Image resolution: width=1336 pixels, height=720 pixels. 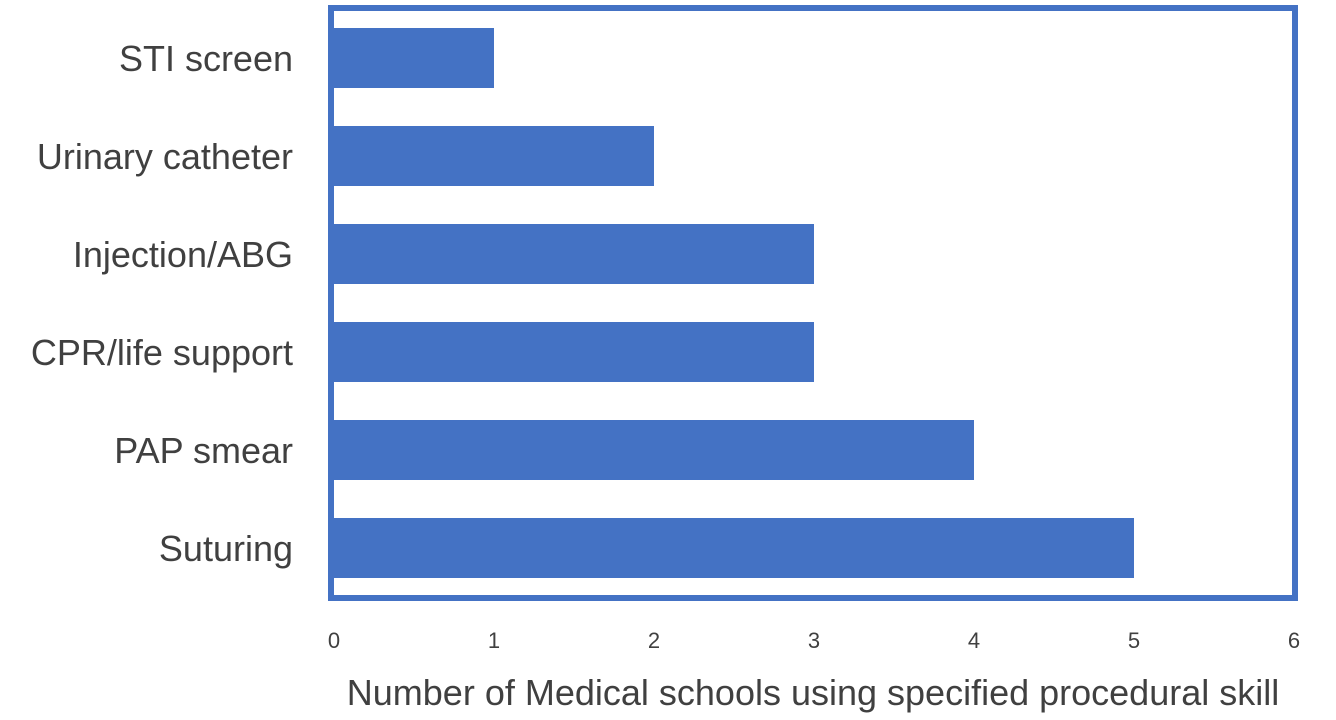 What do you see at coordinates (203, 450) in the screenshot?
I see `category-label: PAP smear` at bounding box center [203, 450].